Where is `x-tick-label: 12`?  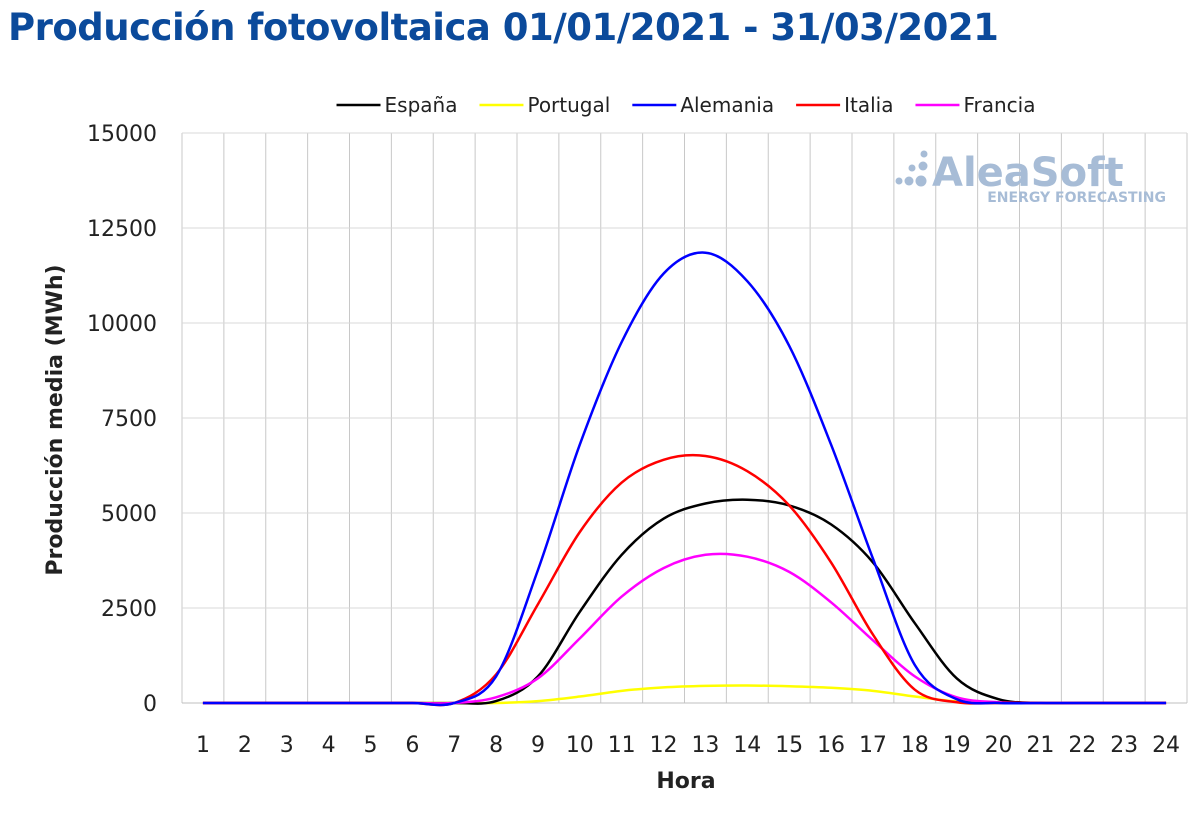 x-tick-label: 12 is located at coordinates (664, 745).